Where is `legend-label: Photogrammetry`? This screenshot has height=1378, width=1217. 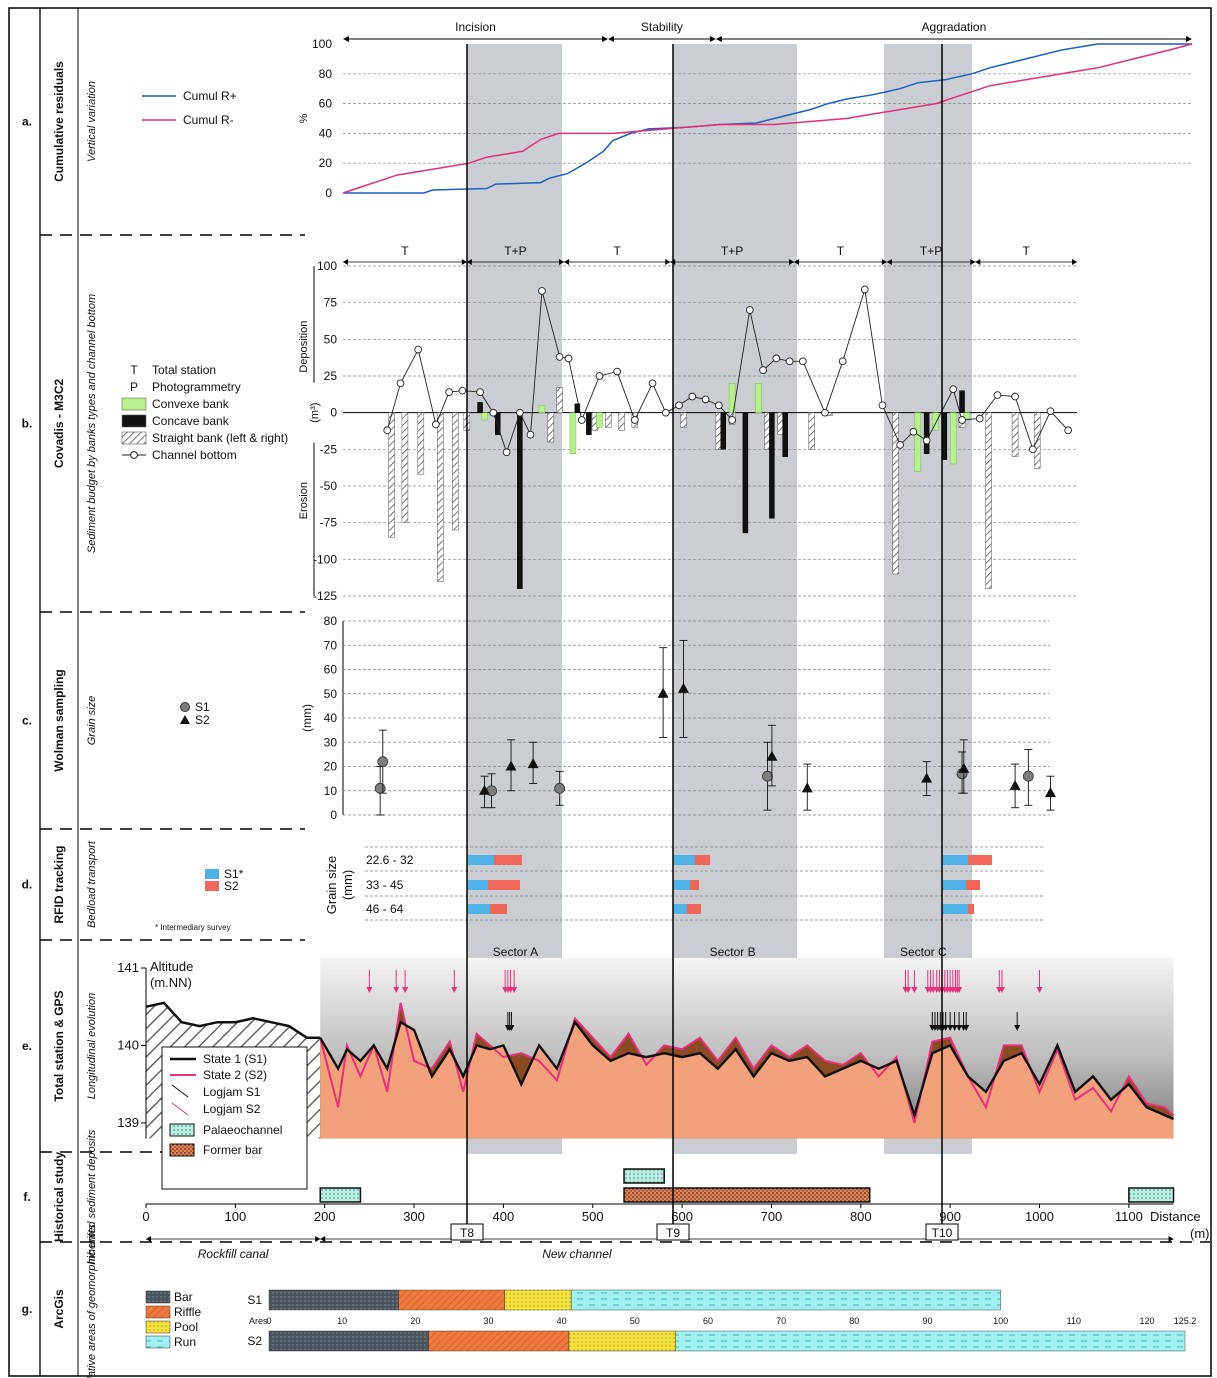 legend-label: Photogrammetry is located at coordinates (196, 387).